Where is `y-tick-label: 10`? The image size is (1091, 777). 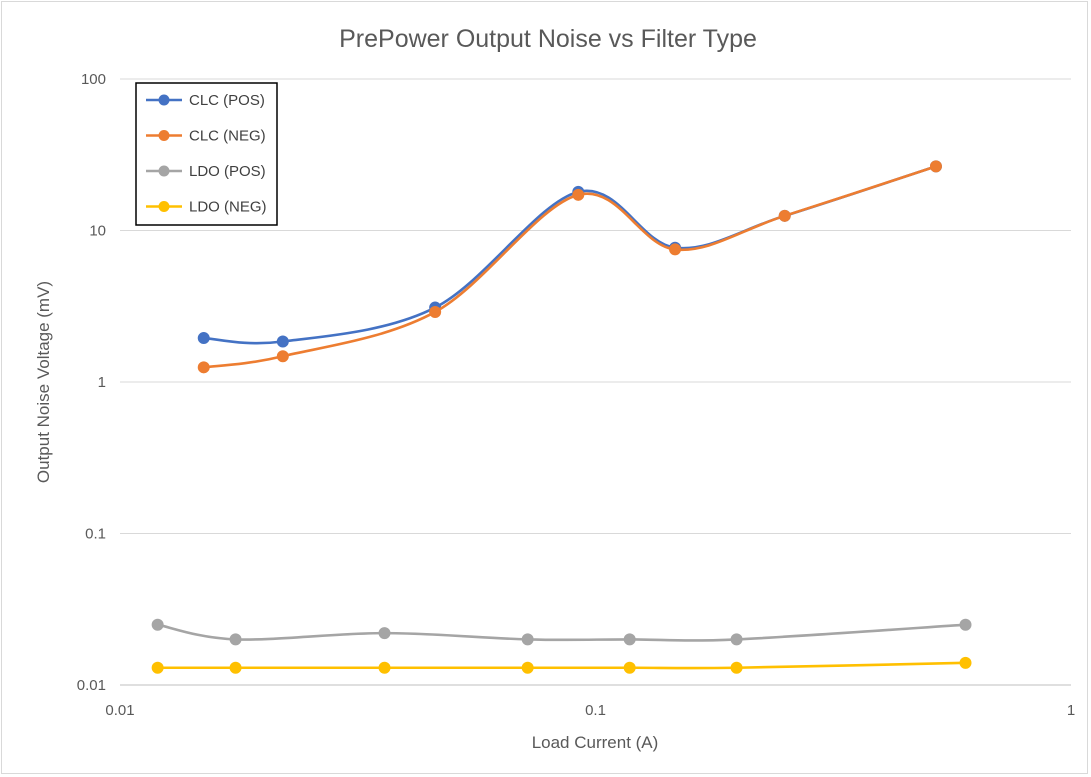
y-tick-label: 10 is located at coordinates (97, 231).